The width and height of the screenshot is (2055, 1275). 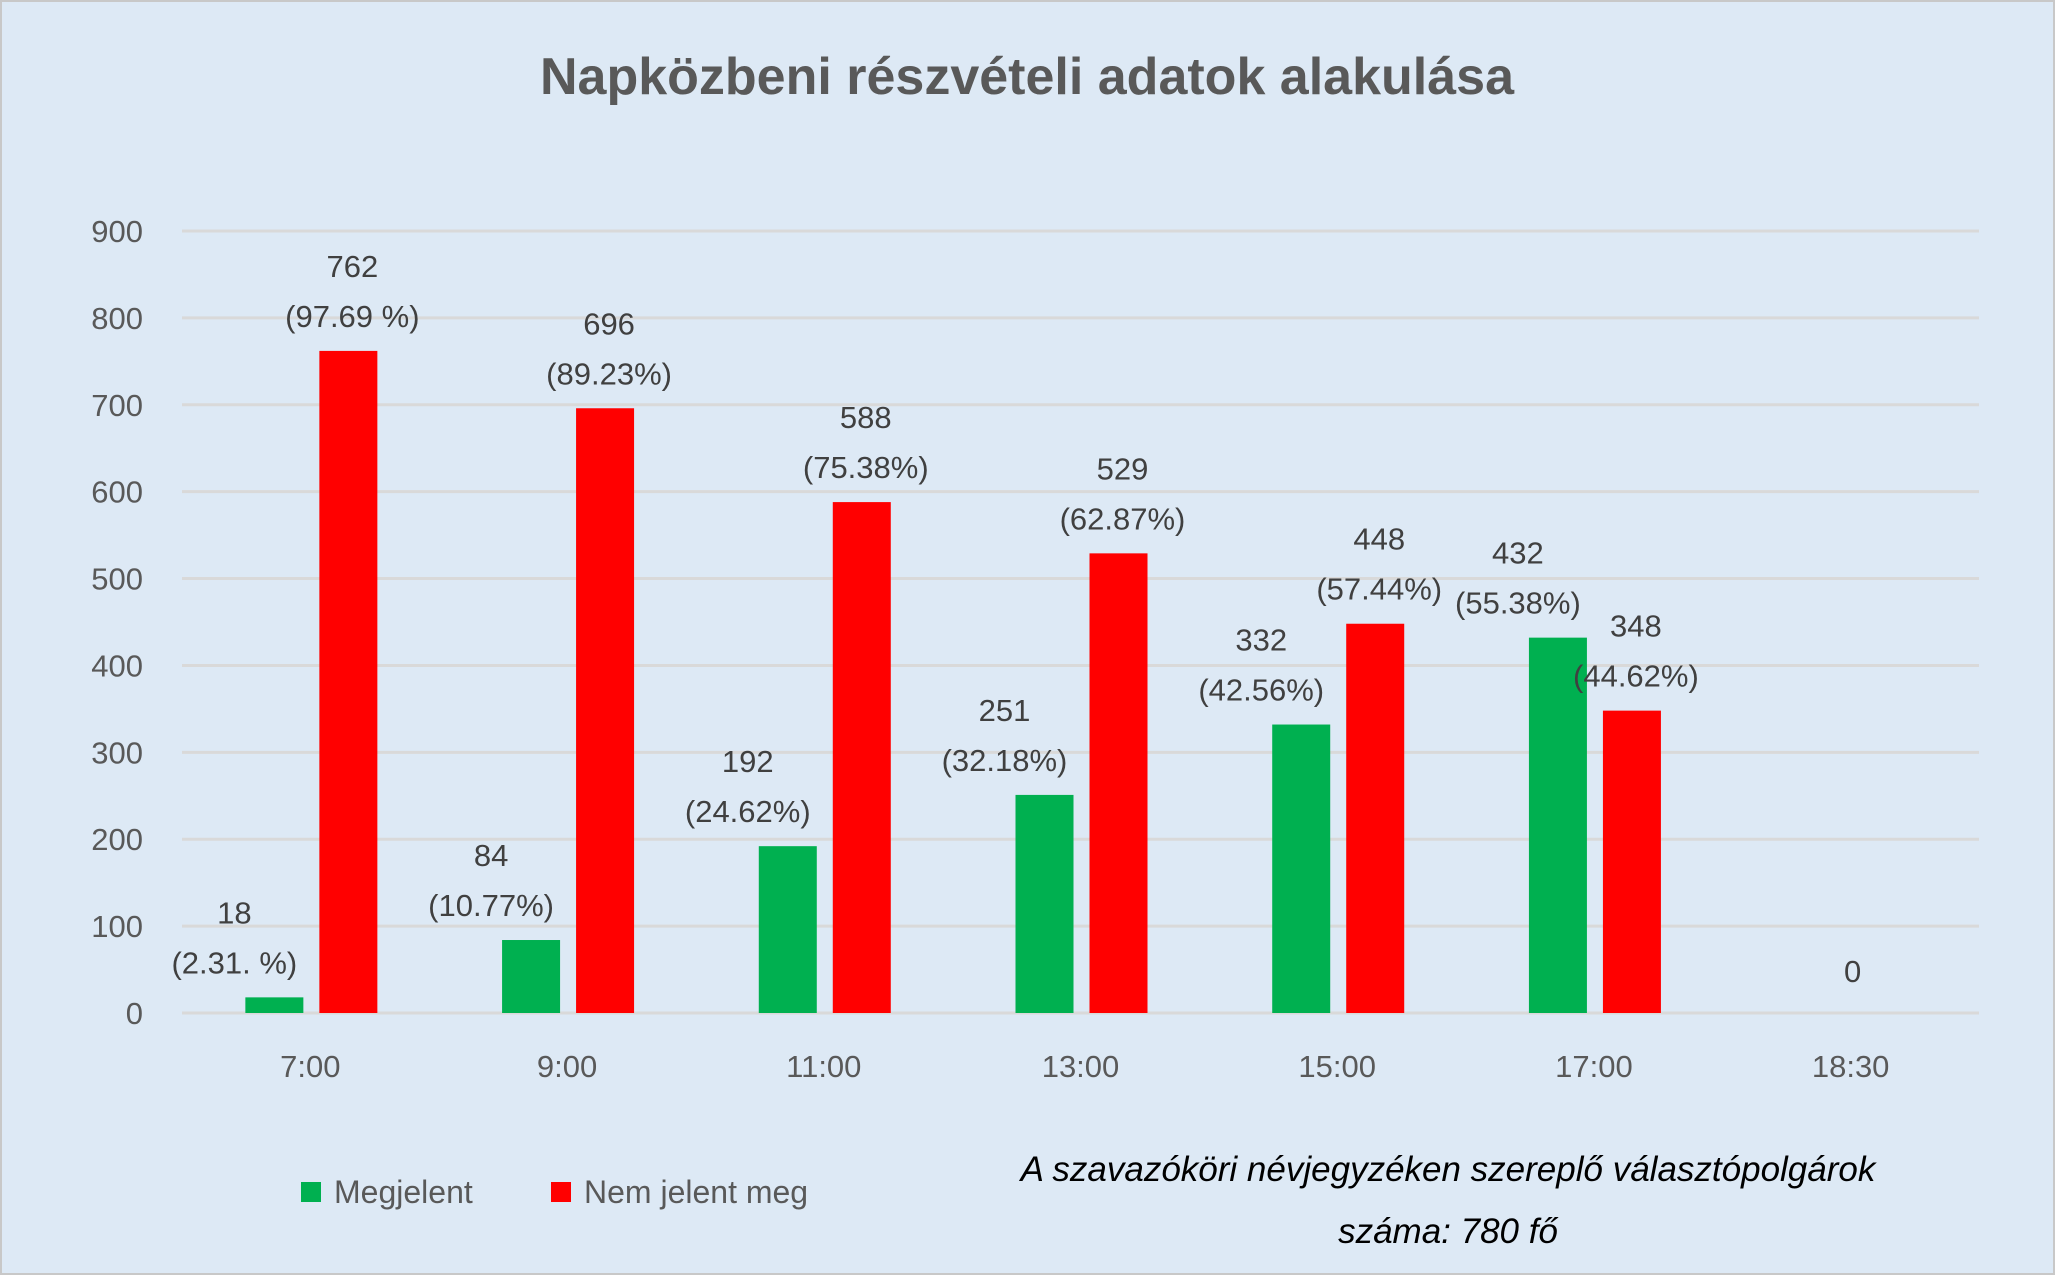 What do you see at coordinates (1636, 626) in the screenshot?
I see `data-label-value: 348` at bounding box center [1636, 626].